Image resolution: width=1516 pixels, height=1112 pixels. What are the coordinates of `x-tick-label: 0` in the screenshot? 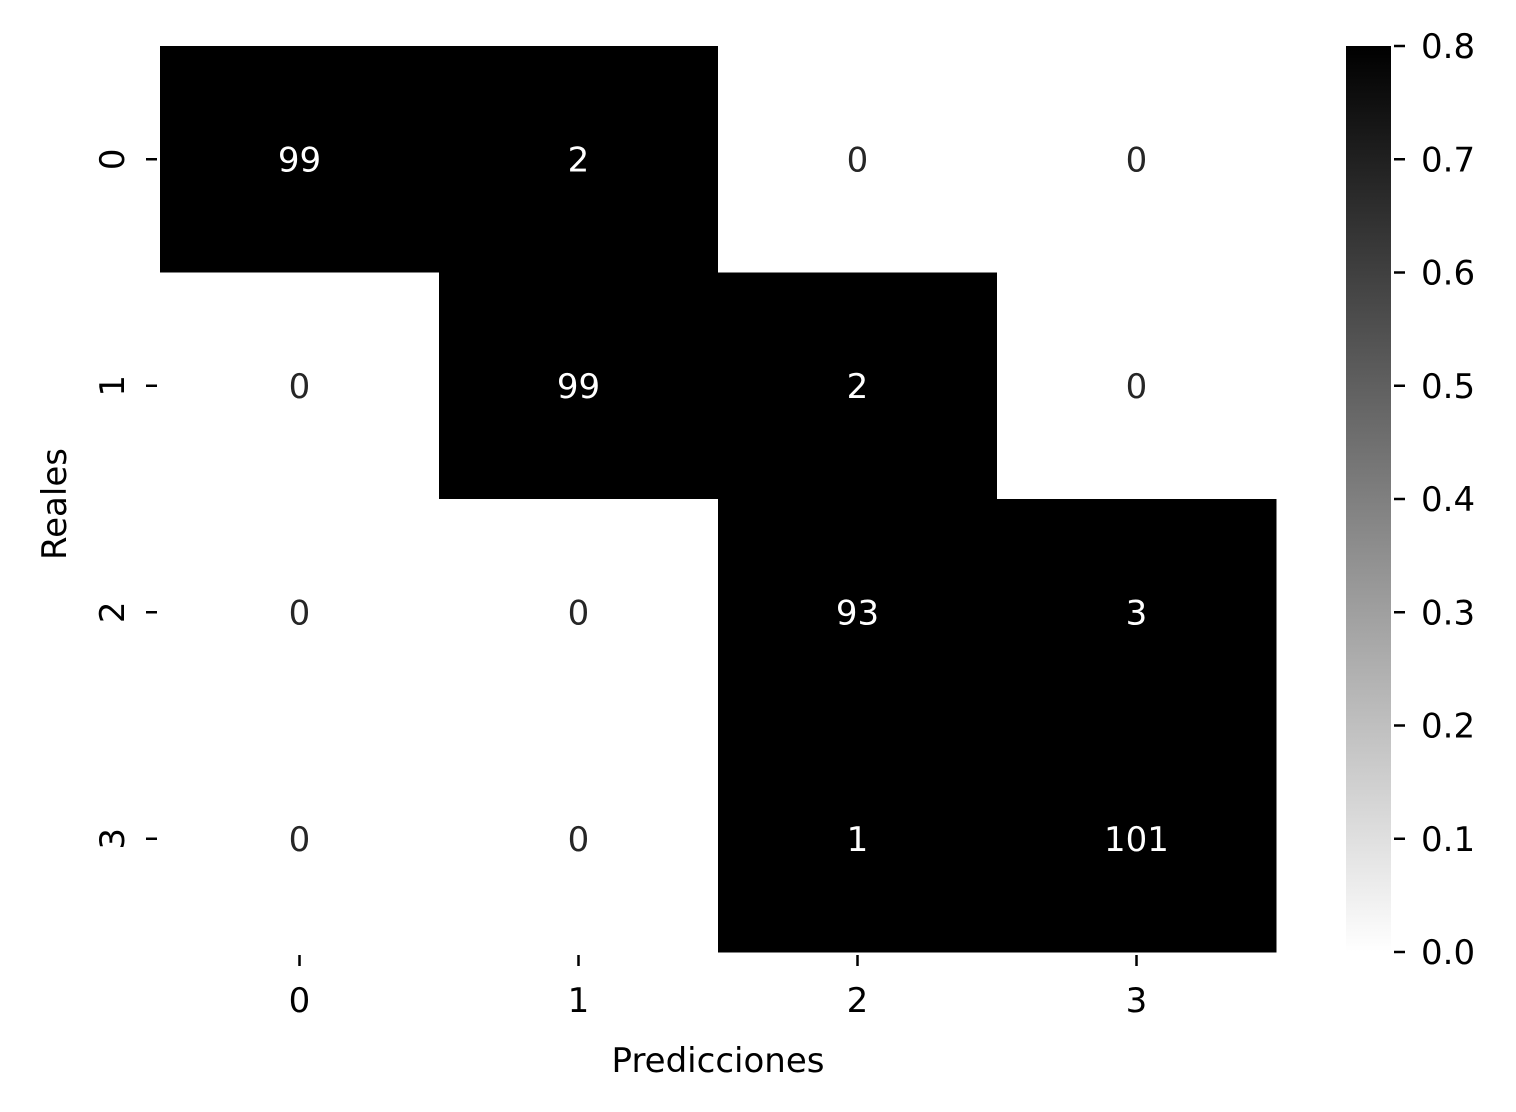 It's located at (300, 1001).